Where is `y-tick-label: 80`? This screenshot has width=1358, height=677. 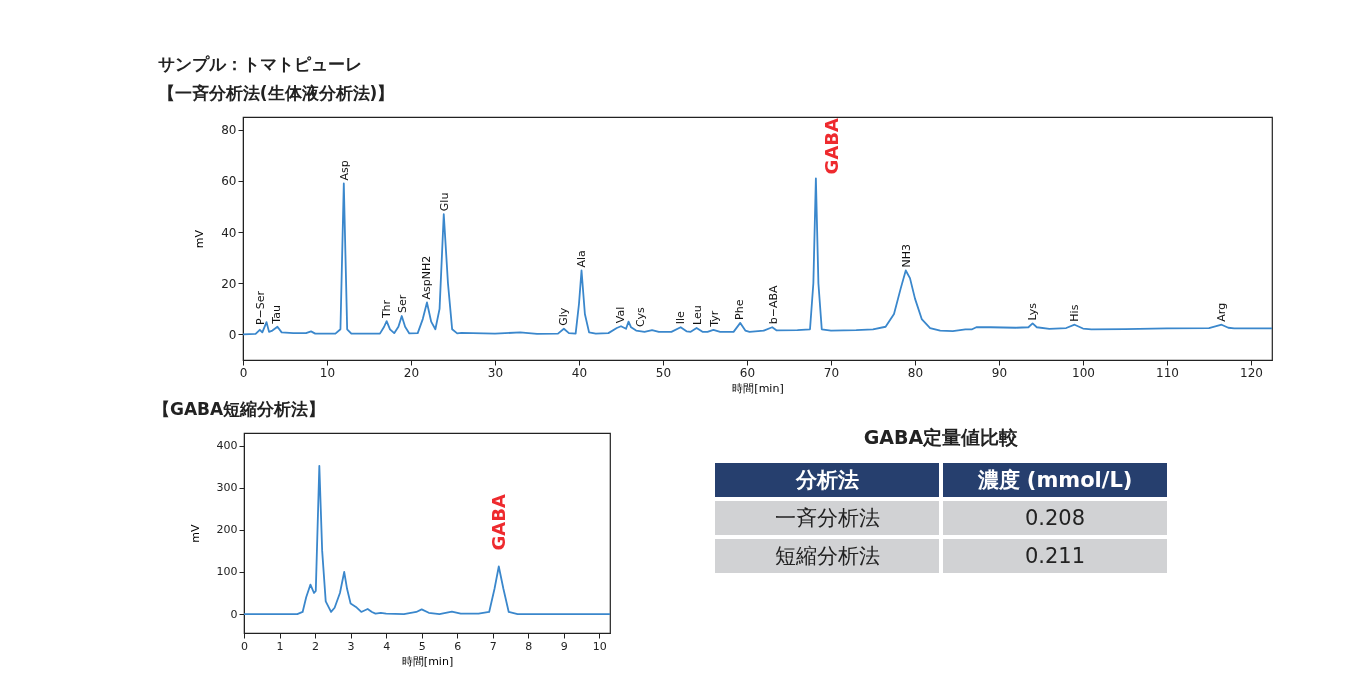 y-tick-label: 80 is located at coordinates (229, 130).